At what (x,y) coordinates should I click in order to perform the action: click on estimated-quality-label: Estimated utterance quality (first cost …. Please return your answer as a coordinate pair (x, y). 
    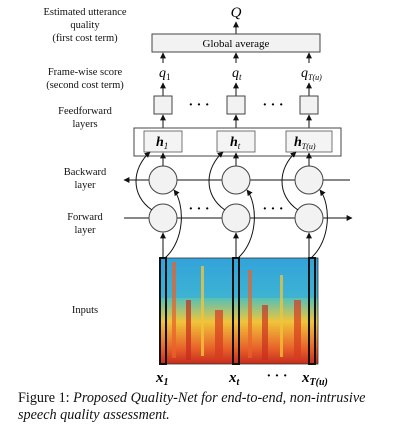
    Looking at the image, I should click on (85, 25).